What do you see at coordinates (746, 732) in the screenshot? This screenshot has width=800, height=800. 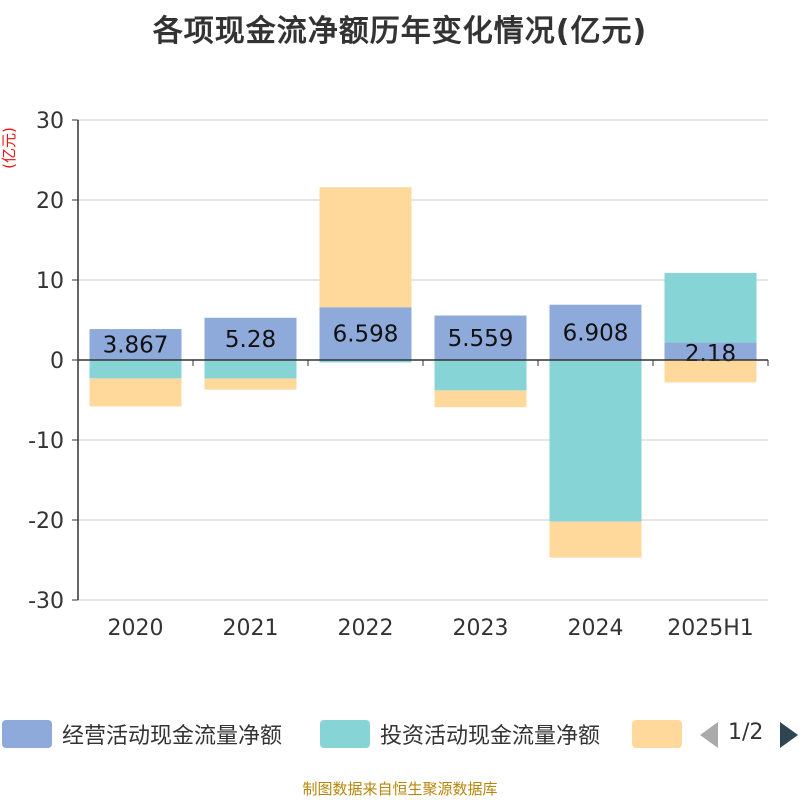 I see `legend-page-indicator: 1/2` at bounding box center [746, 732].